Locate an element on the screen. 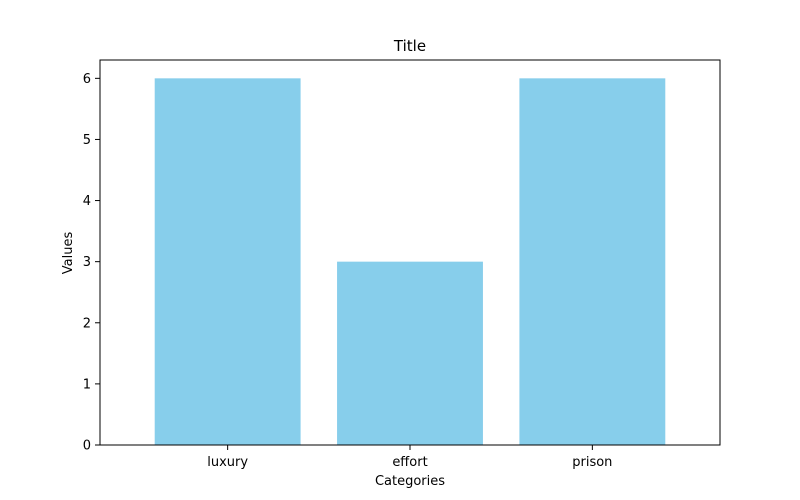 This screenshot has width=800, height=500. bar-prison is located at coordinates (592, 261).